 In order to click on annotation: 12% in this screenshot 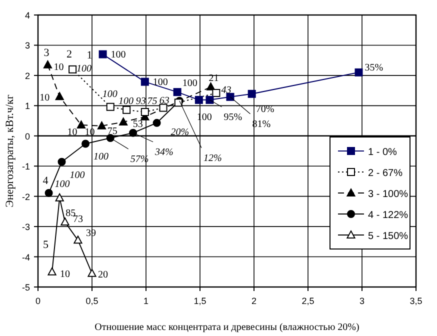, I will do `click(212, 158)`.